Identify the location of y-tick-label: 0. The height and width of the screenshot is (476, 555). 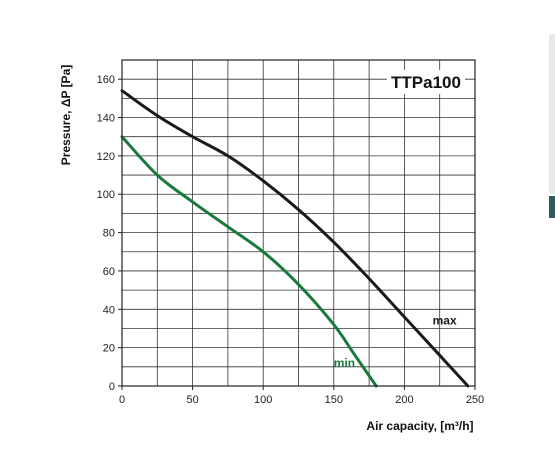
(112, 387).